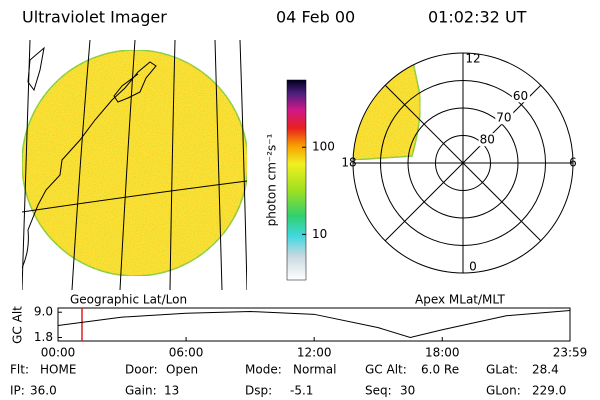  Describe the element at coordinates (258, 391) in the screenshot. I see `field-label: Dsp:` at that location.